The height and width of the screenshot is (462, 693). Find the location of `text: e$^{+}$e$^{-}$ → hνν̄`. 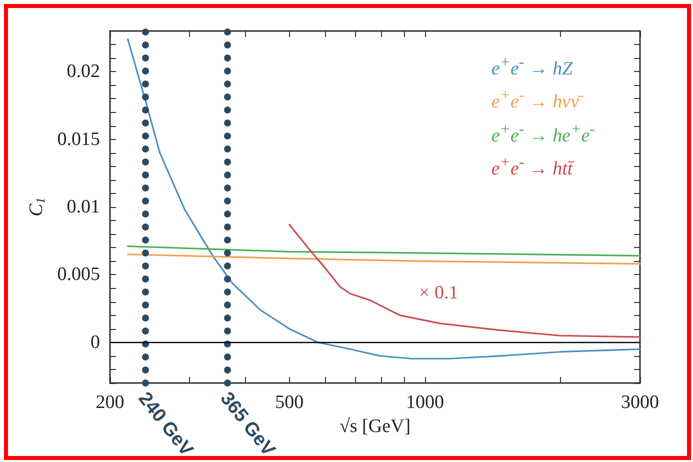

text: e$^{+}$e$^{-}$ → hνν̄ is located at coordinates (537, 100).